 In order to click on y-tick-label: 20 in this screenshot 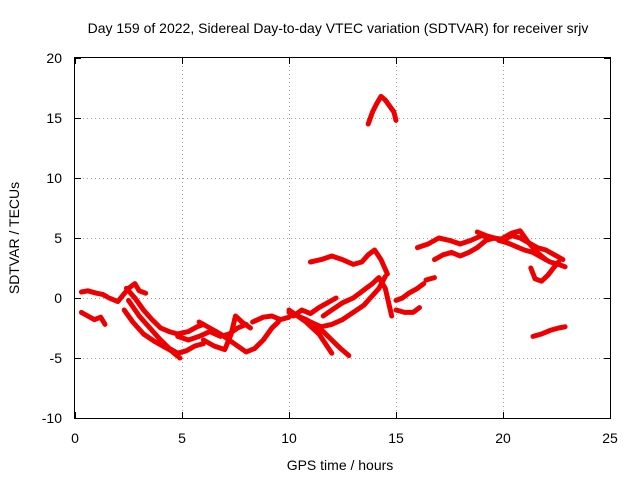, I will do `click(54, 58)`.